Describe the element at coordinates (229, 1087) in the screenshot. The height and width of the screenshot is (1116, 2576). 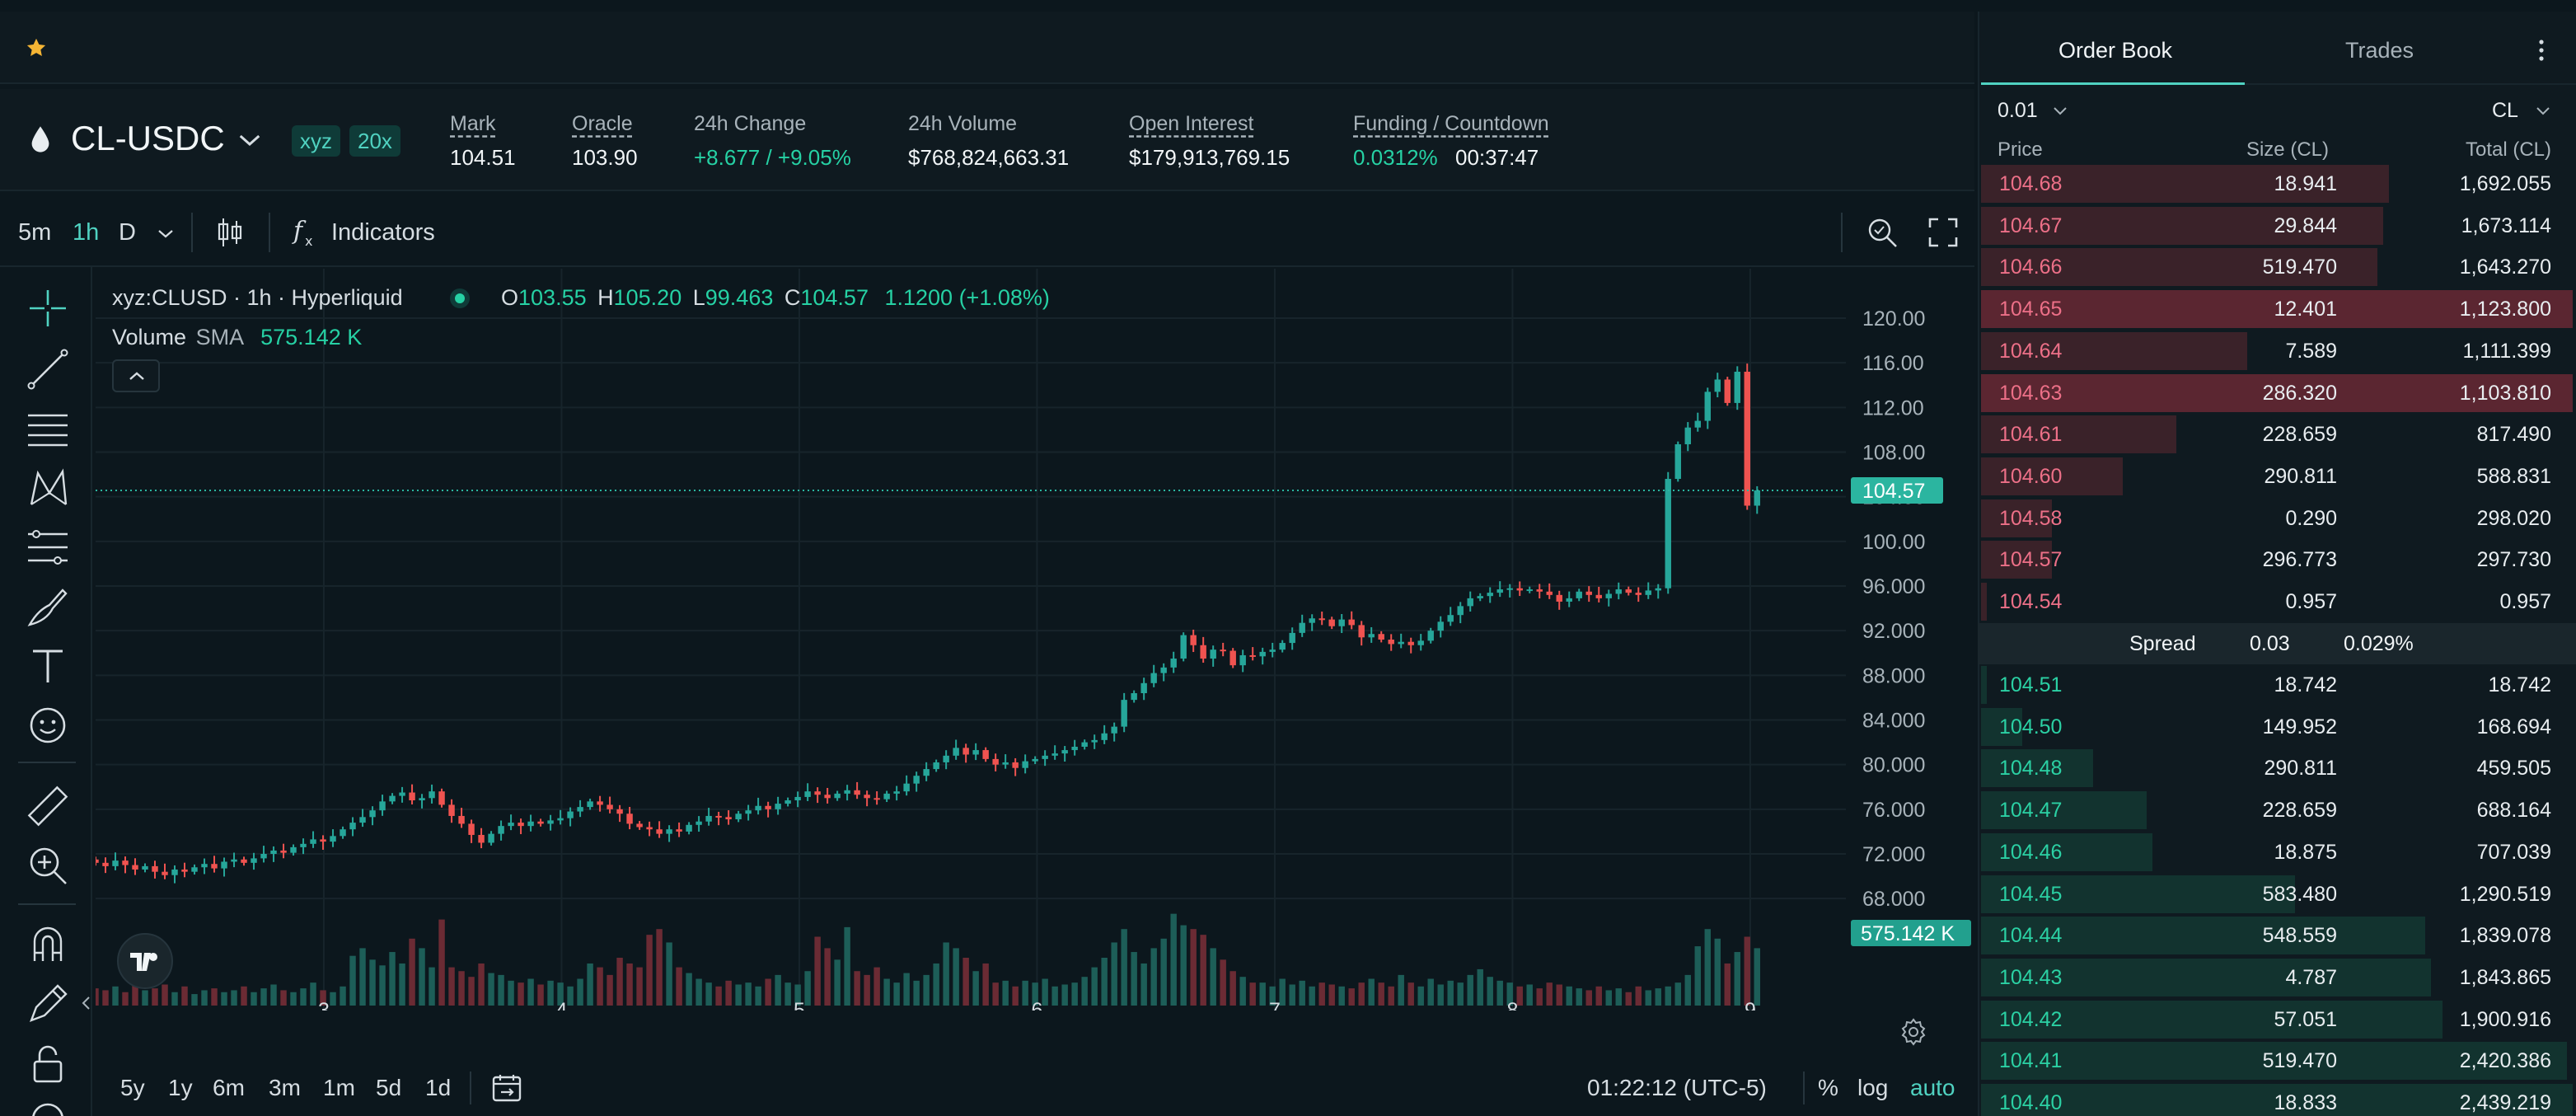
I see `range-6m: 6m` at that location.